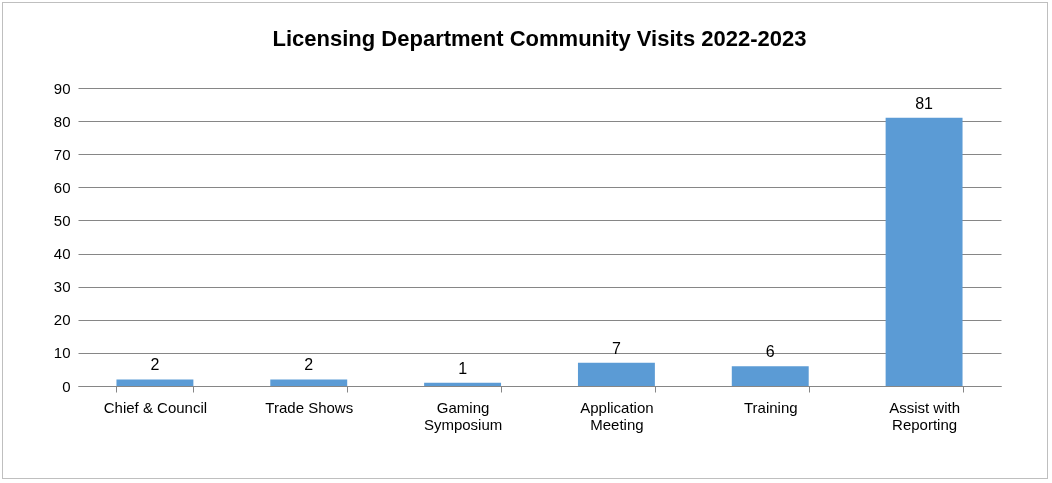  I want to click on chart-title: Licensing Department Community Visits 2022-2023, so click(539, 38).